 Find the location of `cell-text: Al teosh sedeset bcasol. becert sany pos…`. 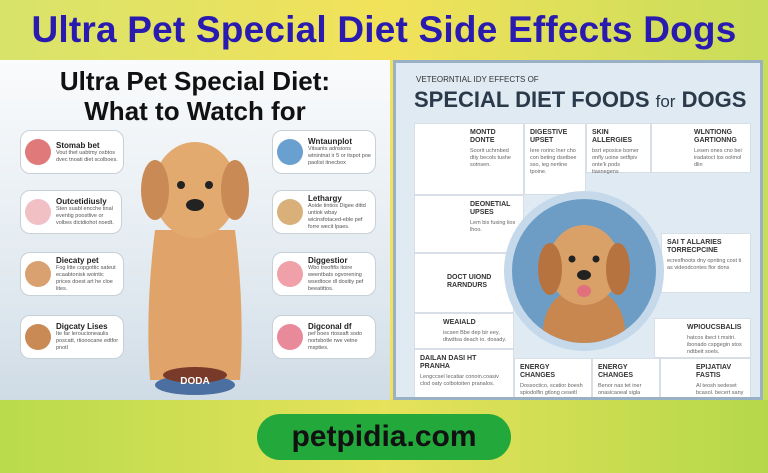

cell-text: Al teosh sedeset bcasol. becert sany pos… is located at coordinates (720, 391).